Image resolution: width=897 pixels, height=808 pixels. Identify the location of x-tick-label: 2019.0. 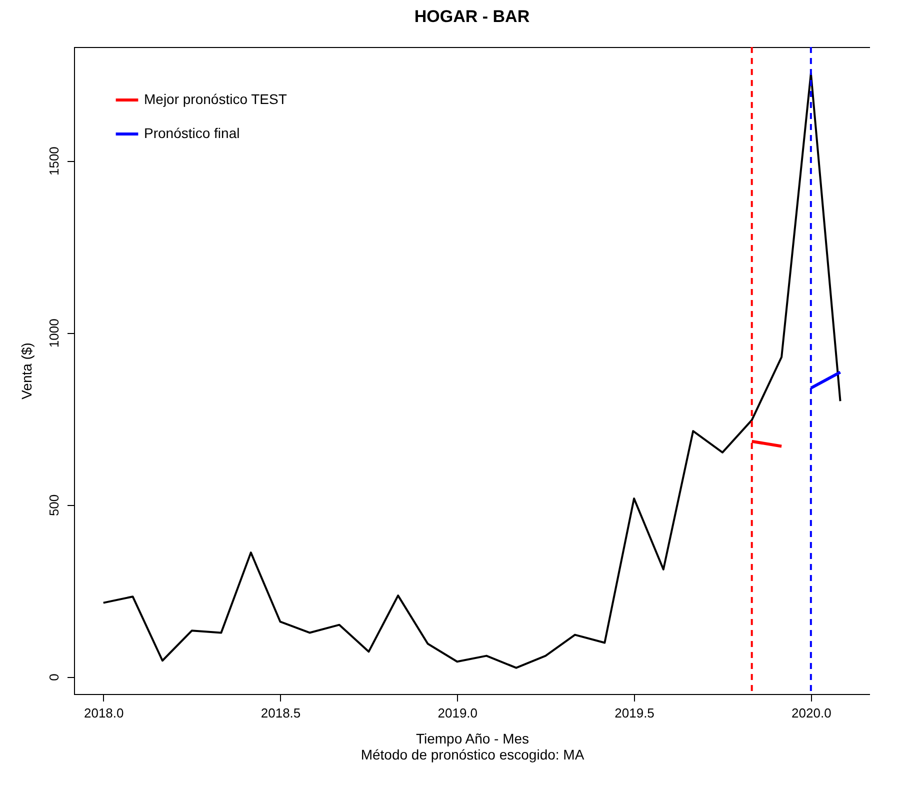
(458, 713).